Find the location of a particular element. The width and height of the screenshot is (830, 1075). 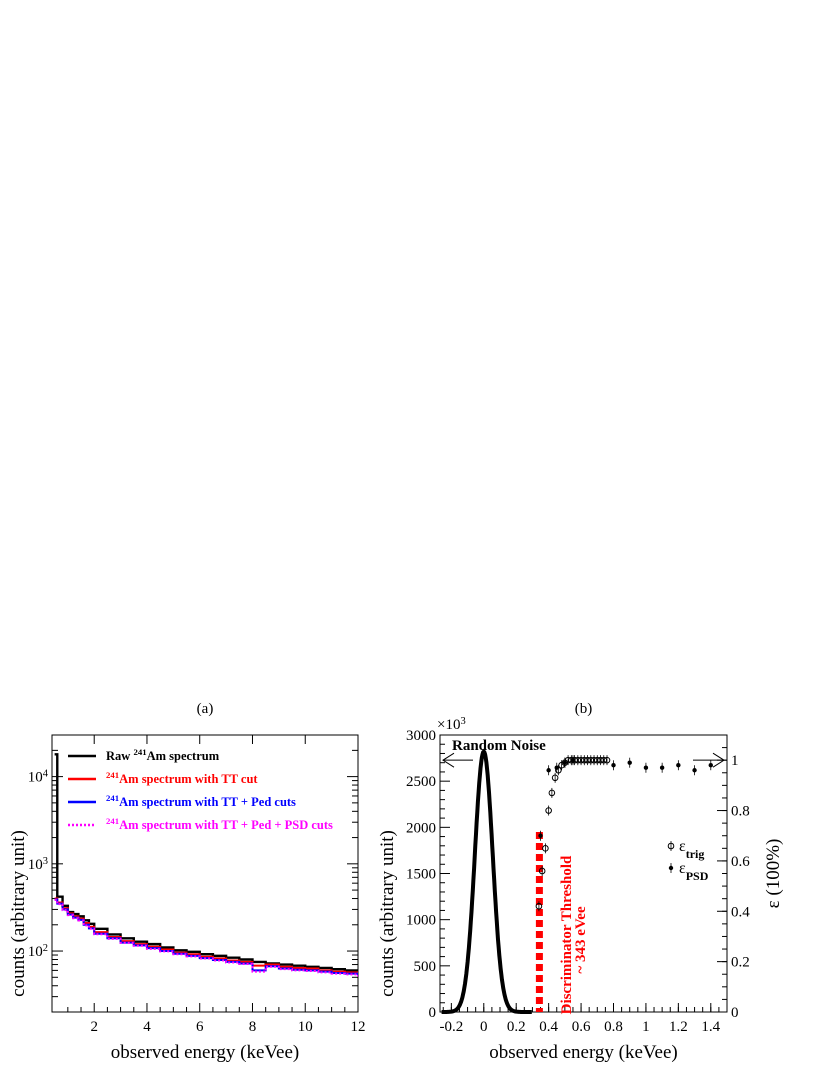

x-axis-label-a: observed energy (keVee) is located at coordinates (205, 1052).